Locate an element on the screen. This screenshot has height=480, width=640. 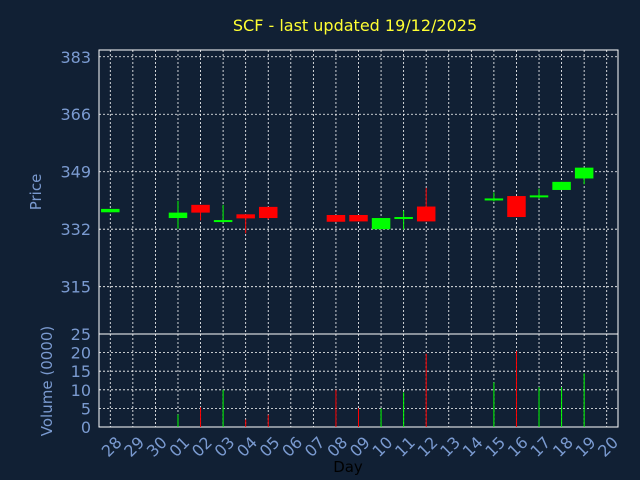
volume-axis-label: Volume (0000) is located at coordinates (47, 381).